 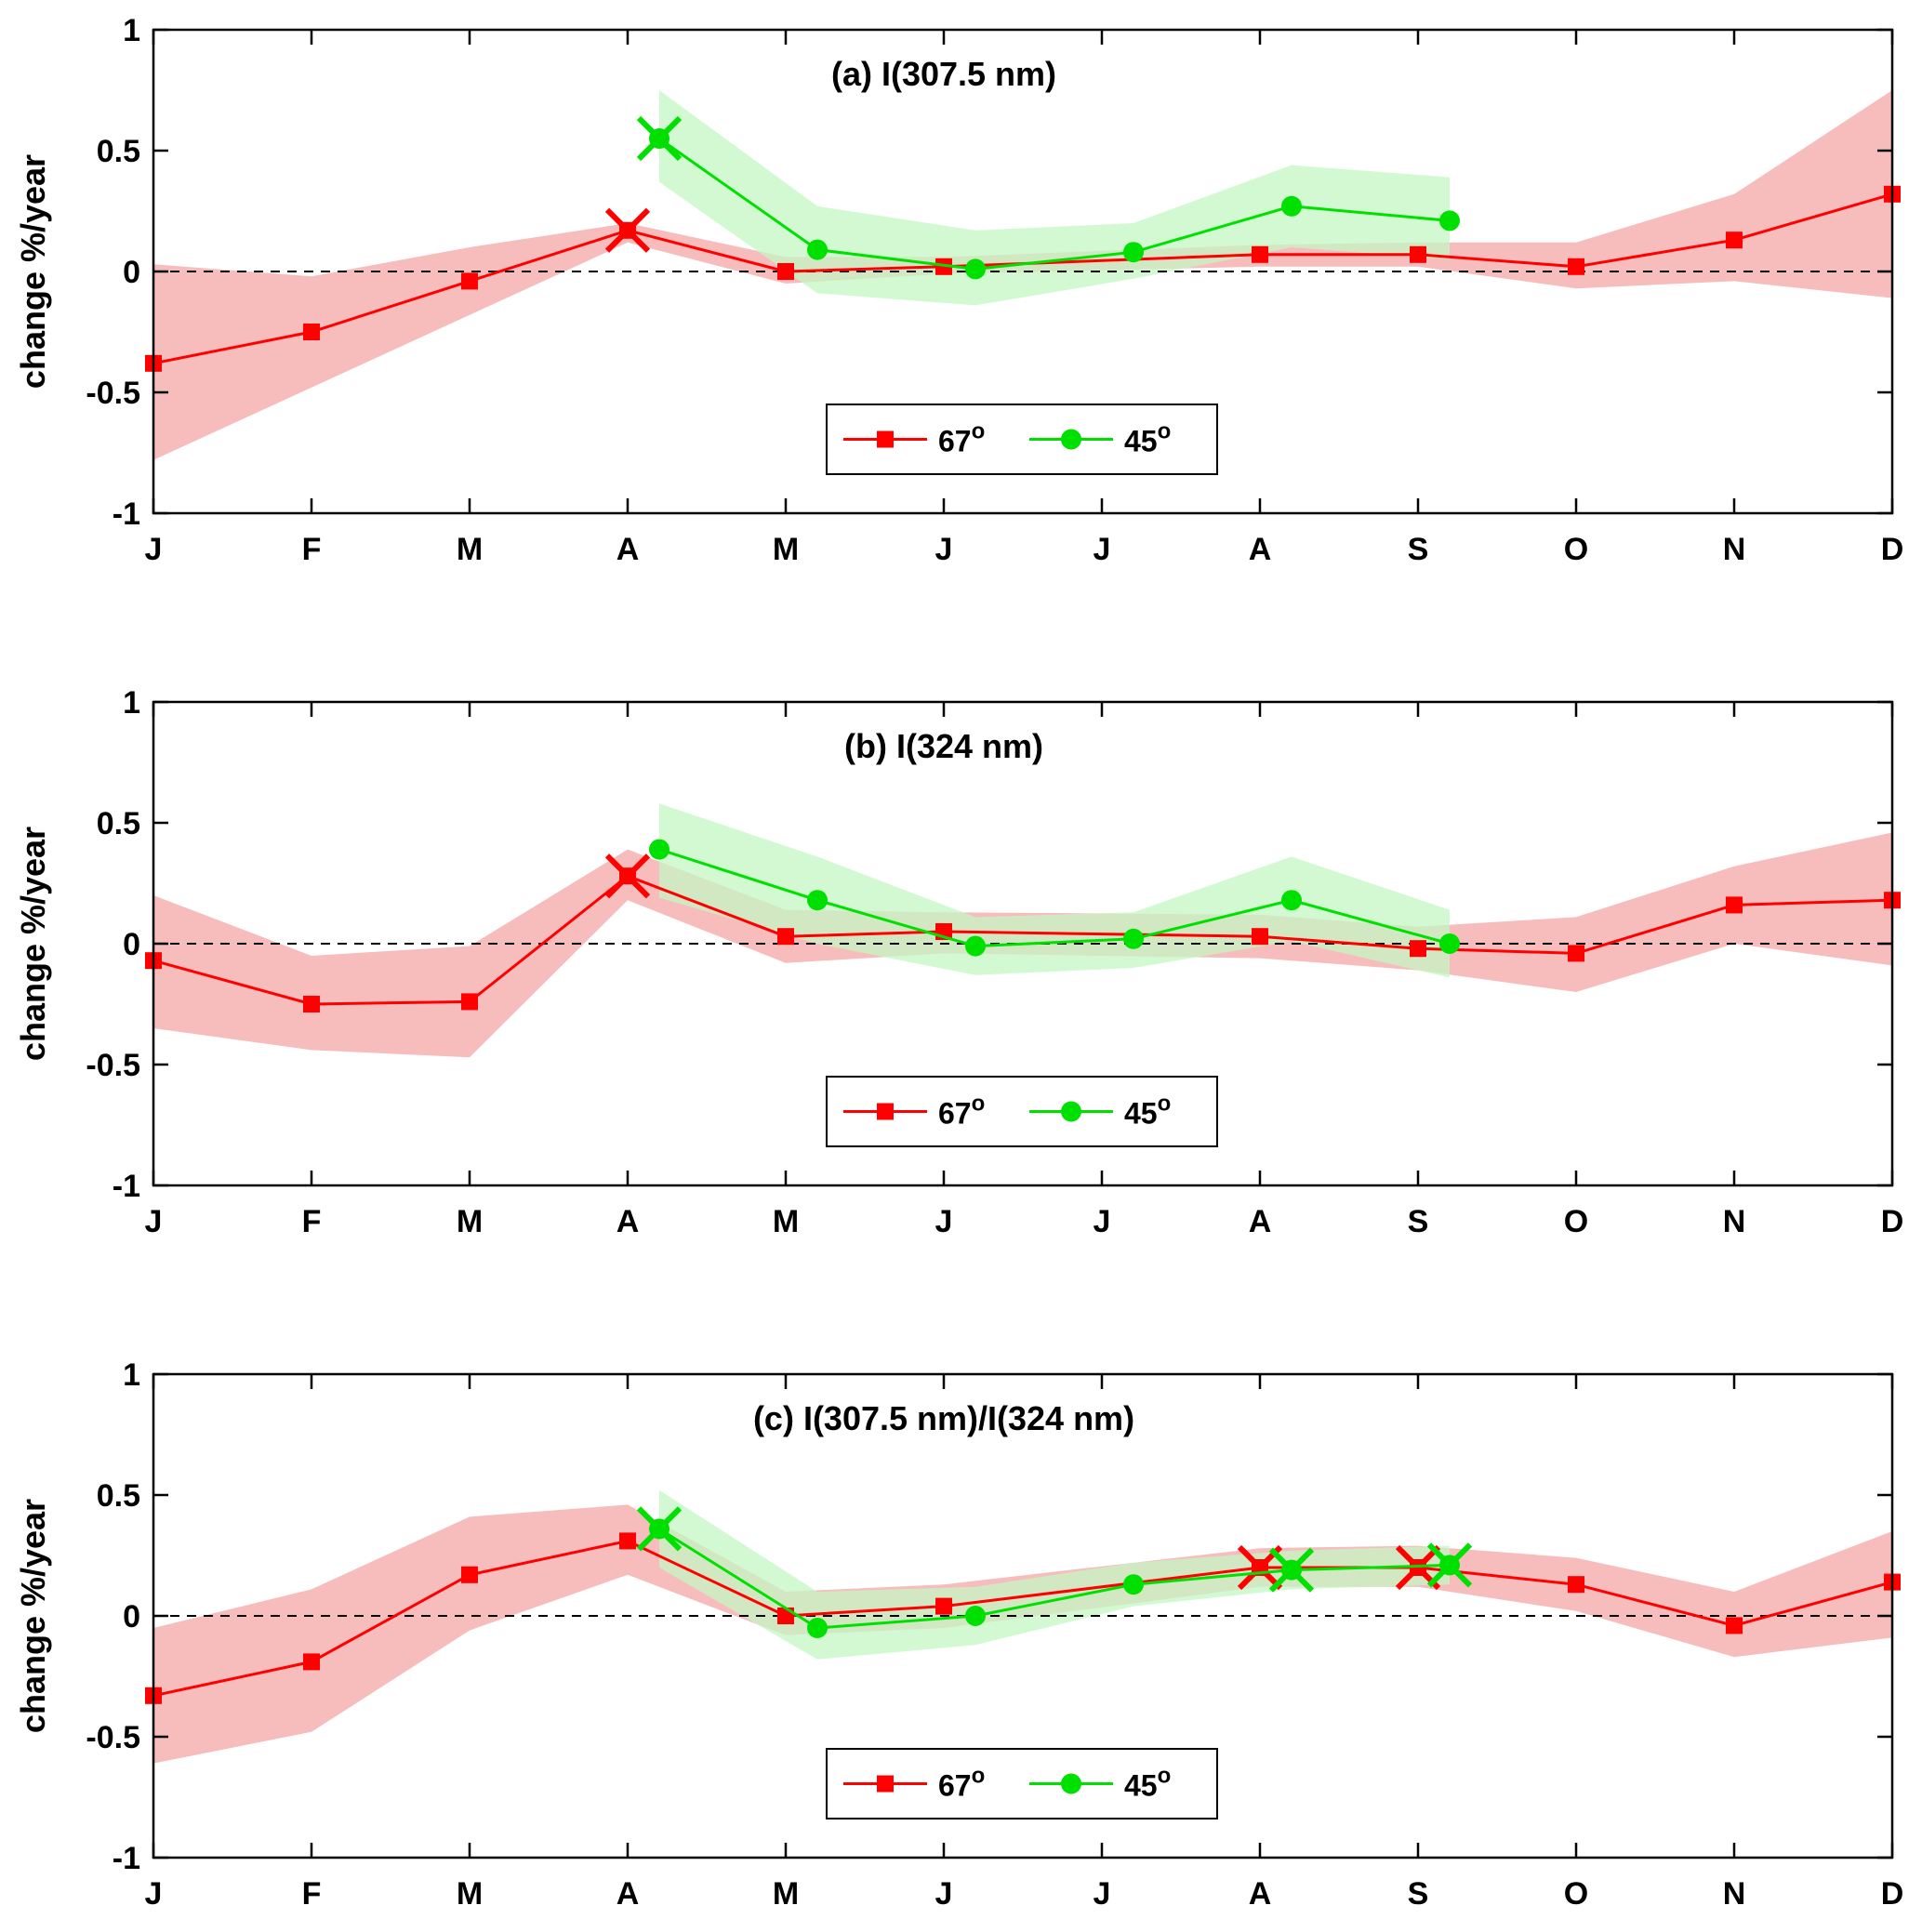 What do you see at coordinates (961, 1784) in the screenshot?
I see `legend-label: 67o` at bounding box center [961, 1784].